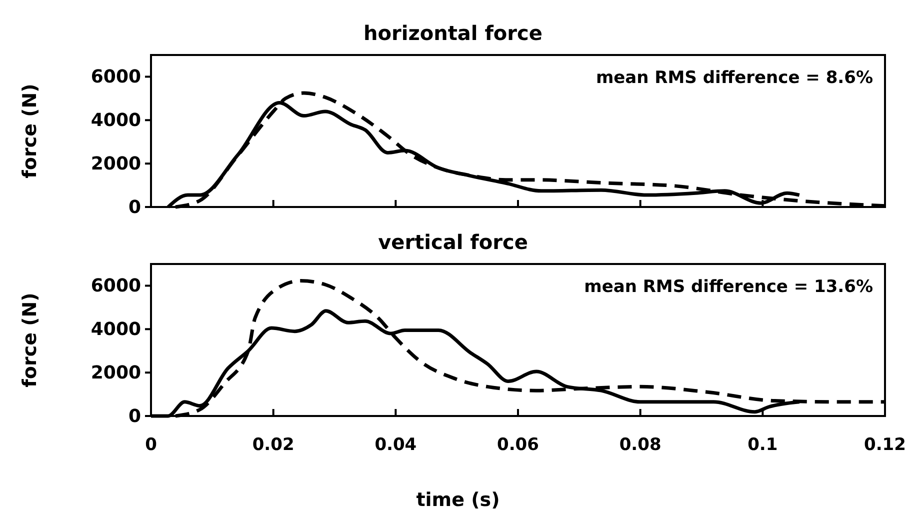 This screenshot has width=909, height=513. What do you see at coordinates (395, 445) in the screenshot?
I see `x-tick-label: 0.04` at bounding box center [395, 445].